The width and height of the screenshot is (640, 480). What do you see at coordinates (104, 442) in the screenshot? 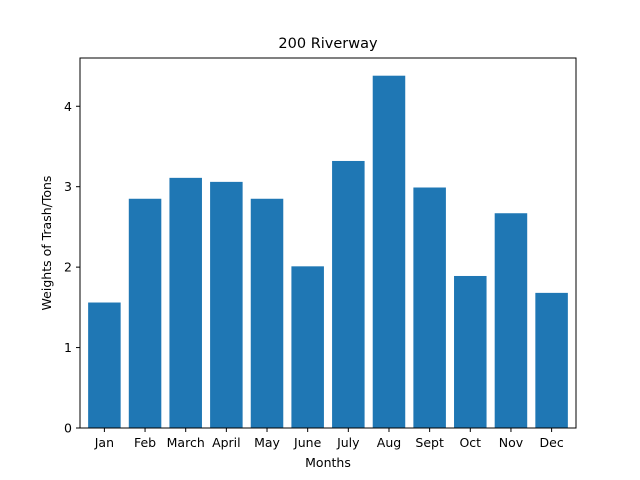
I see `x-tick-label: Jan` at bounding box center [104, 442].